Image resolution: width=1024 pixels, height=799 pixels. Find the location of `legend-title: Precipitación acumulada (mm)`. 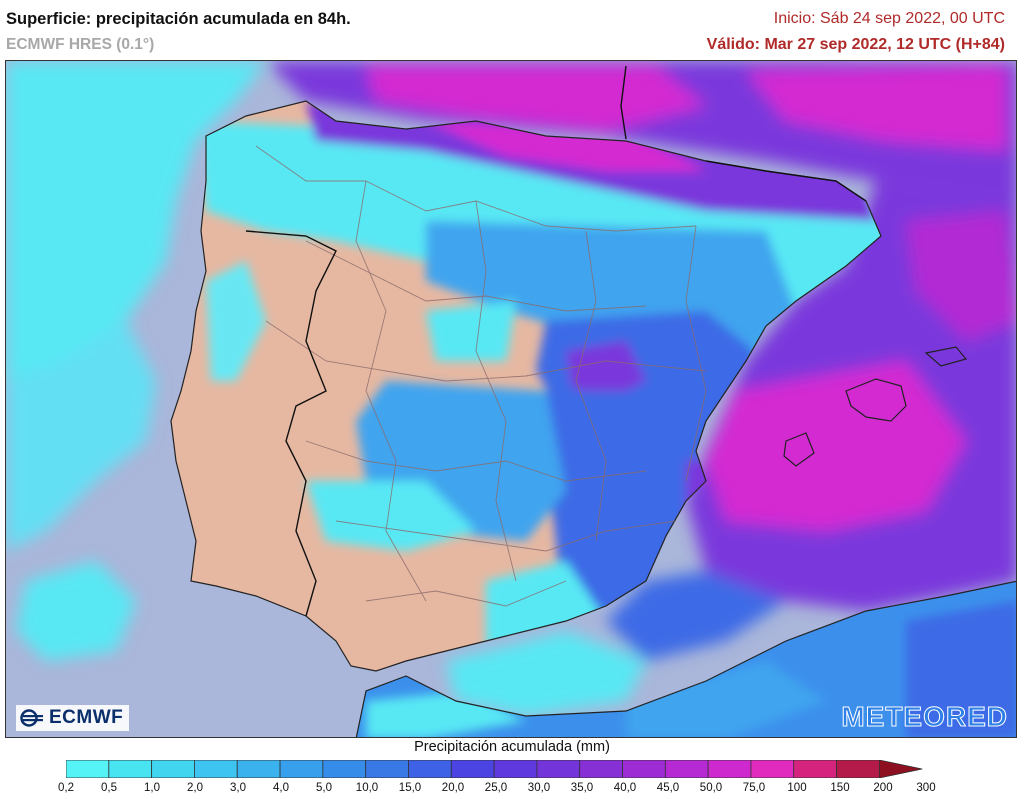

legend-title: Precipitación acumulada (mm) is located at coordinates (512, 747).